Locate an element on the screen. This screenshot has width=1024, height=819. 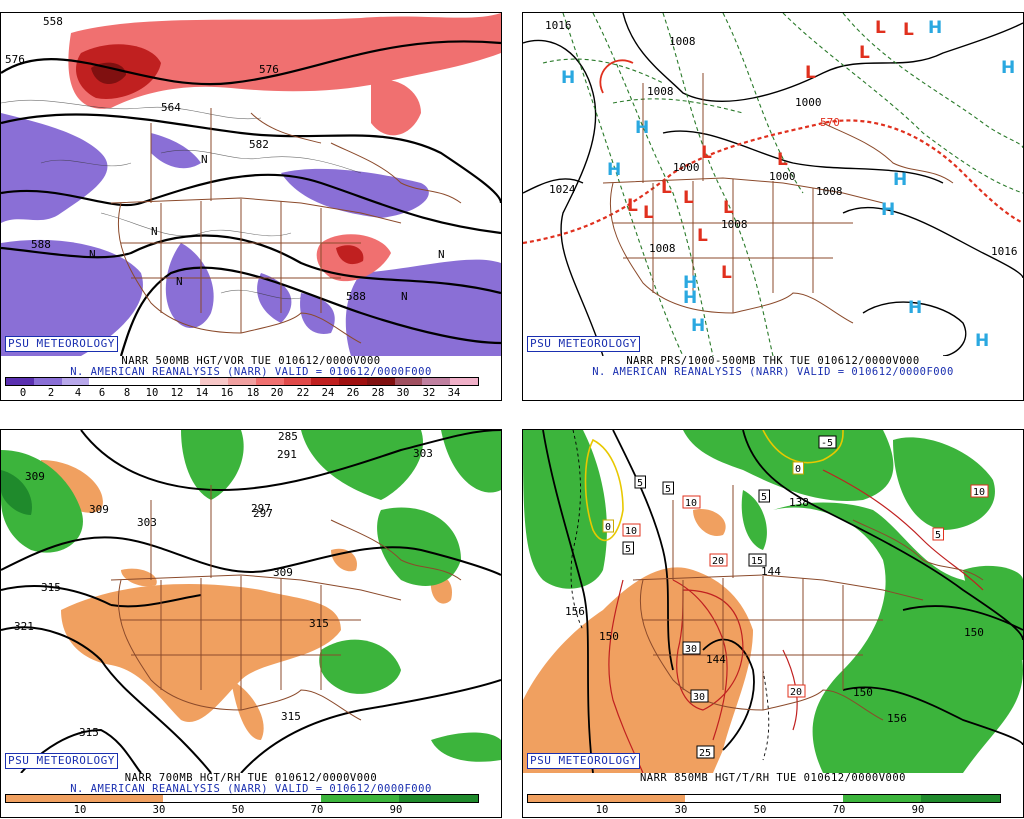
svg-text: 576 is located at coordinates (269, 69).